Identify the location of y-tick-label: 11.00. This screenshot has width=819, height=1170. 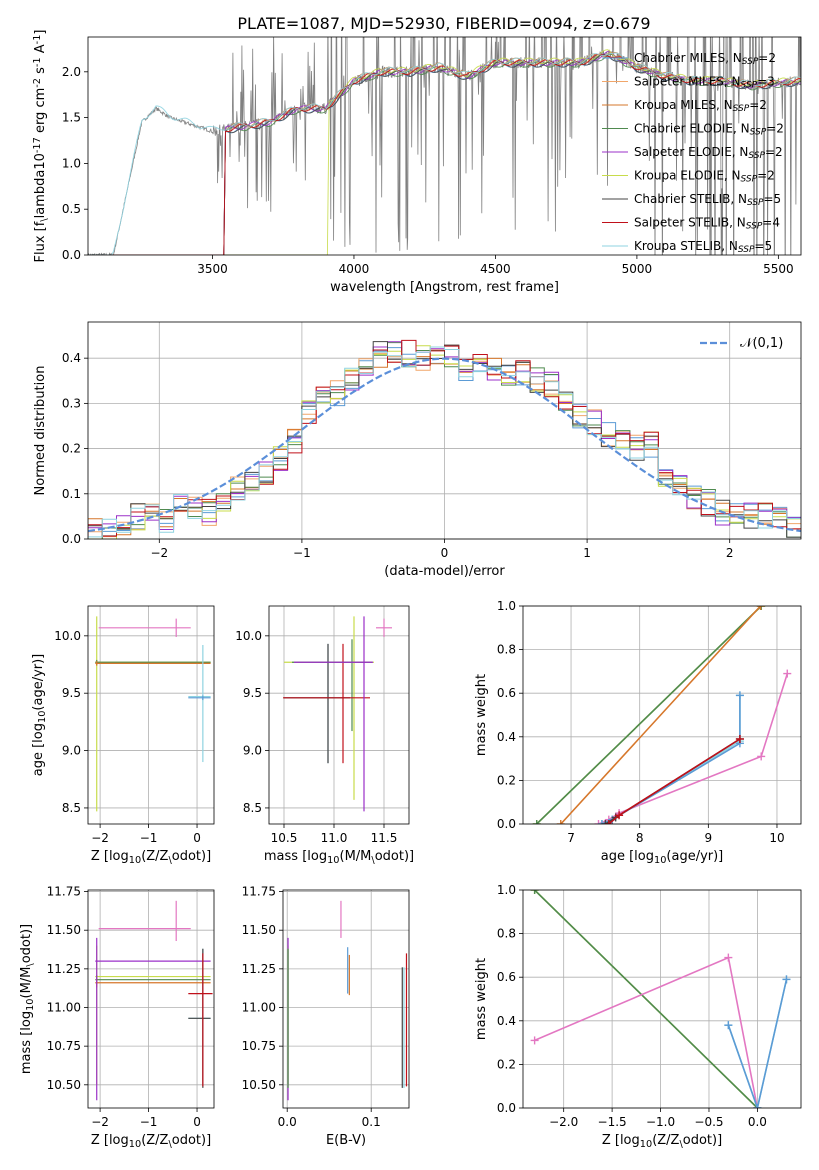
(64, 1008).